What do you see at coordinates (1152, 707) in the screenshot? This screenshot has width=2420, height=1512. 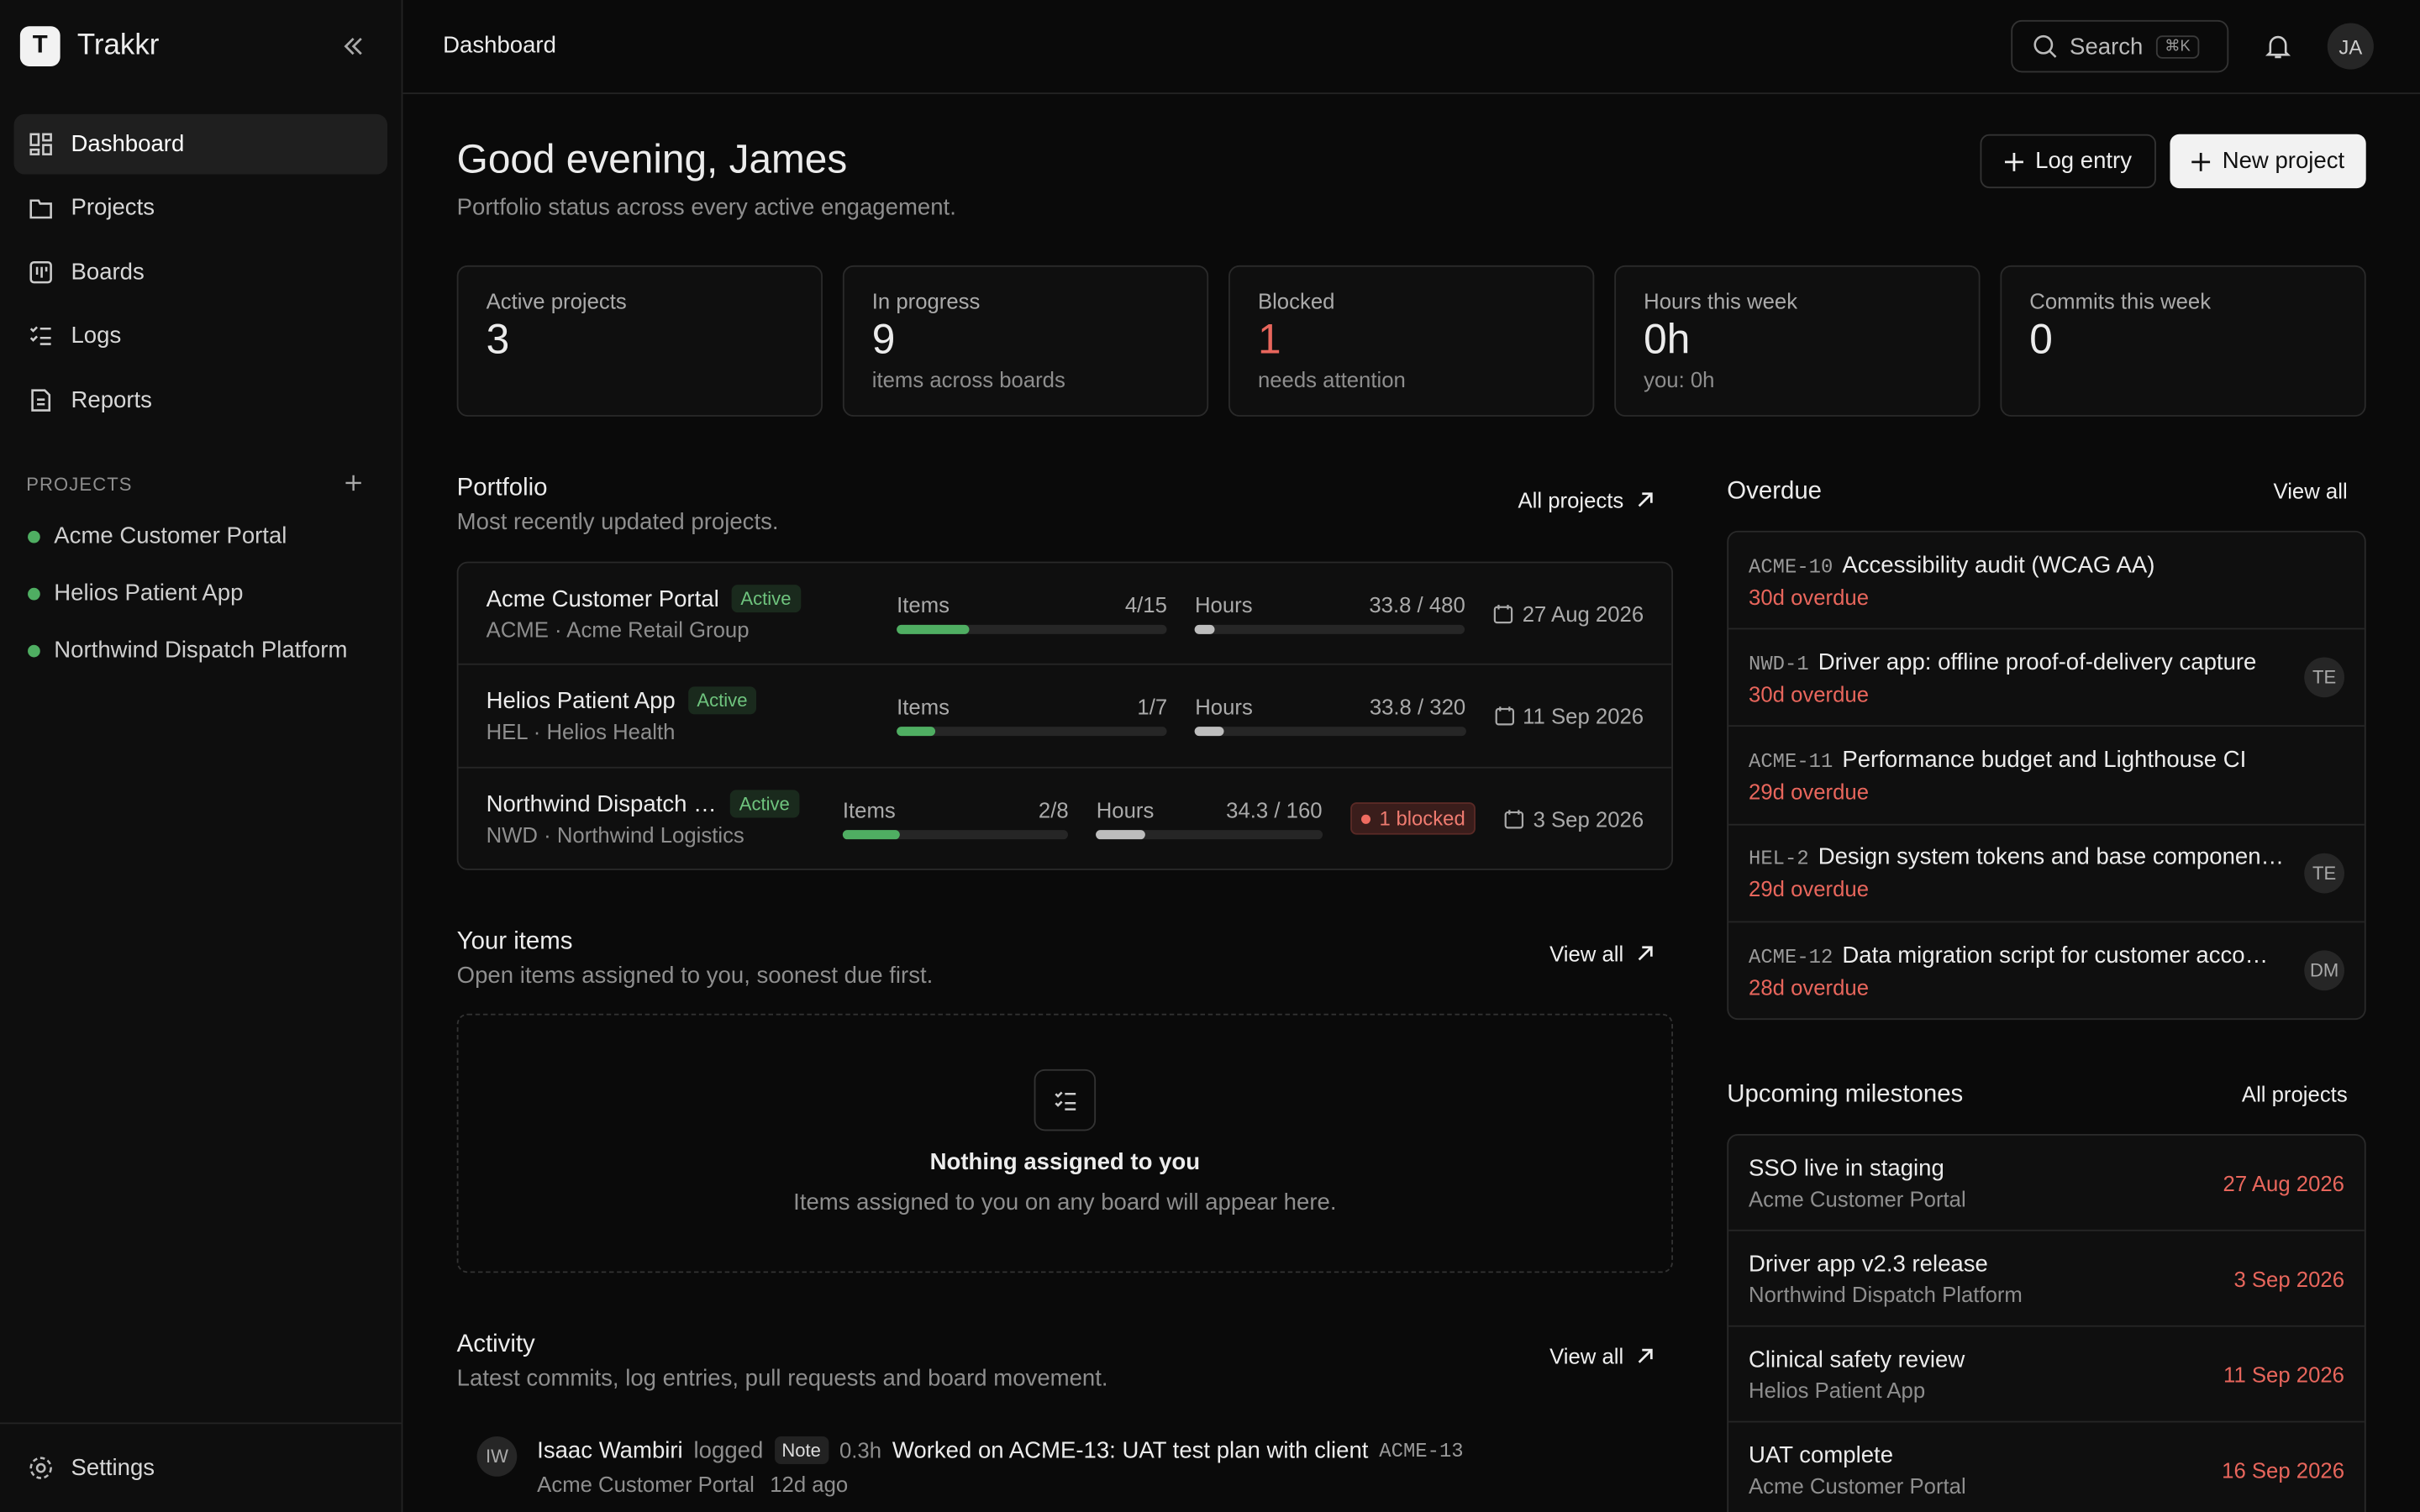 I see `metric-value: 1/7` at bounding box center [1152, 707].